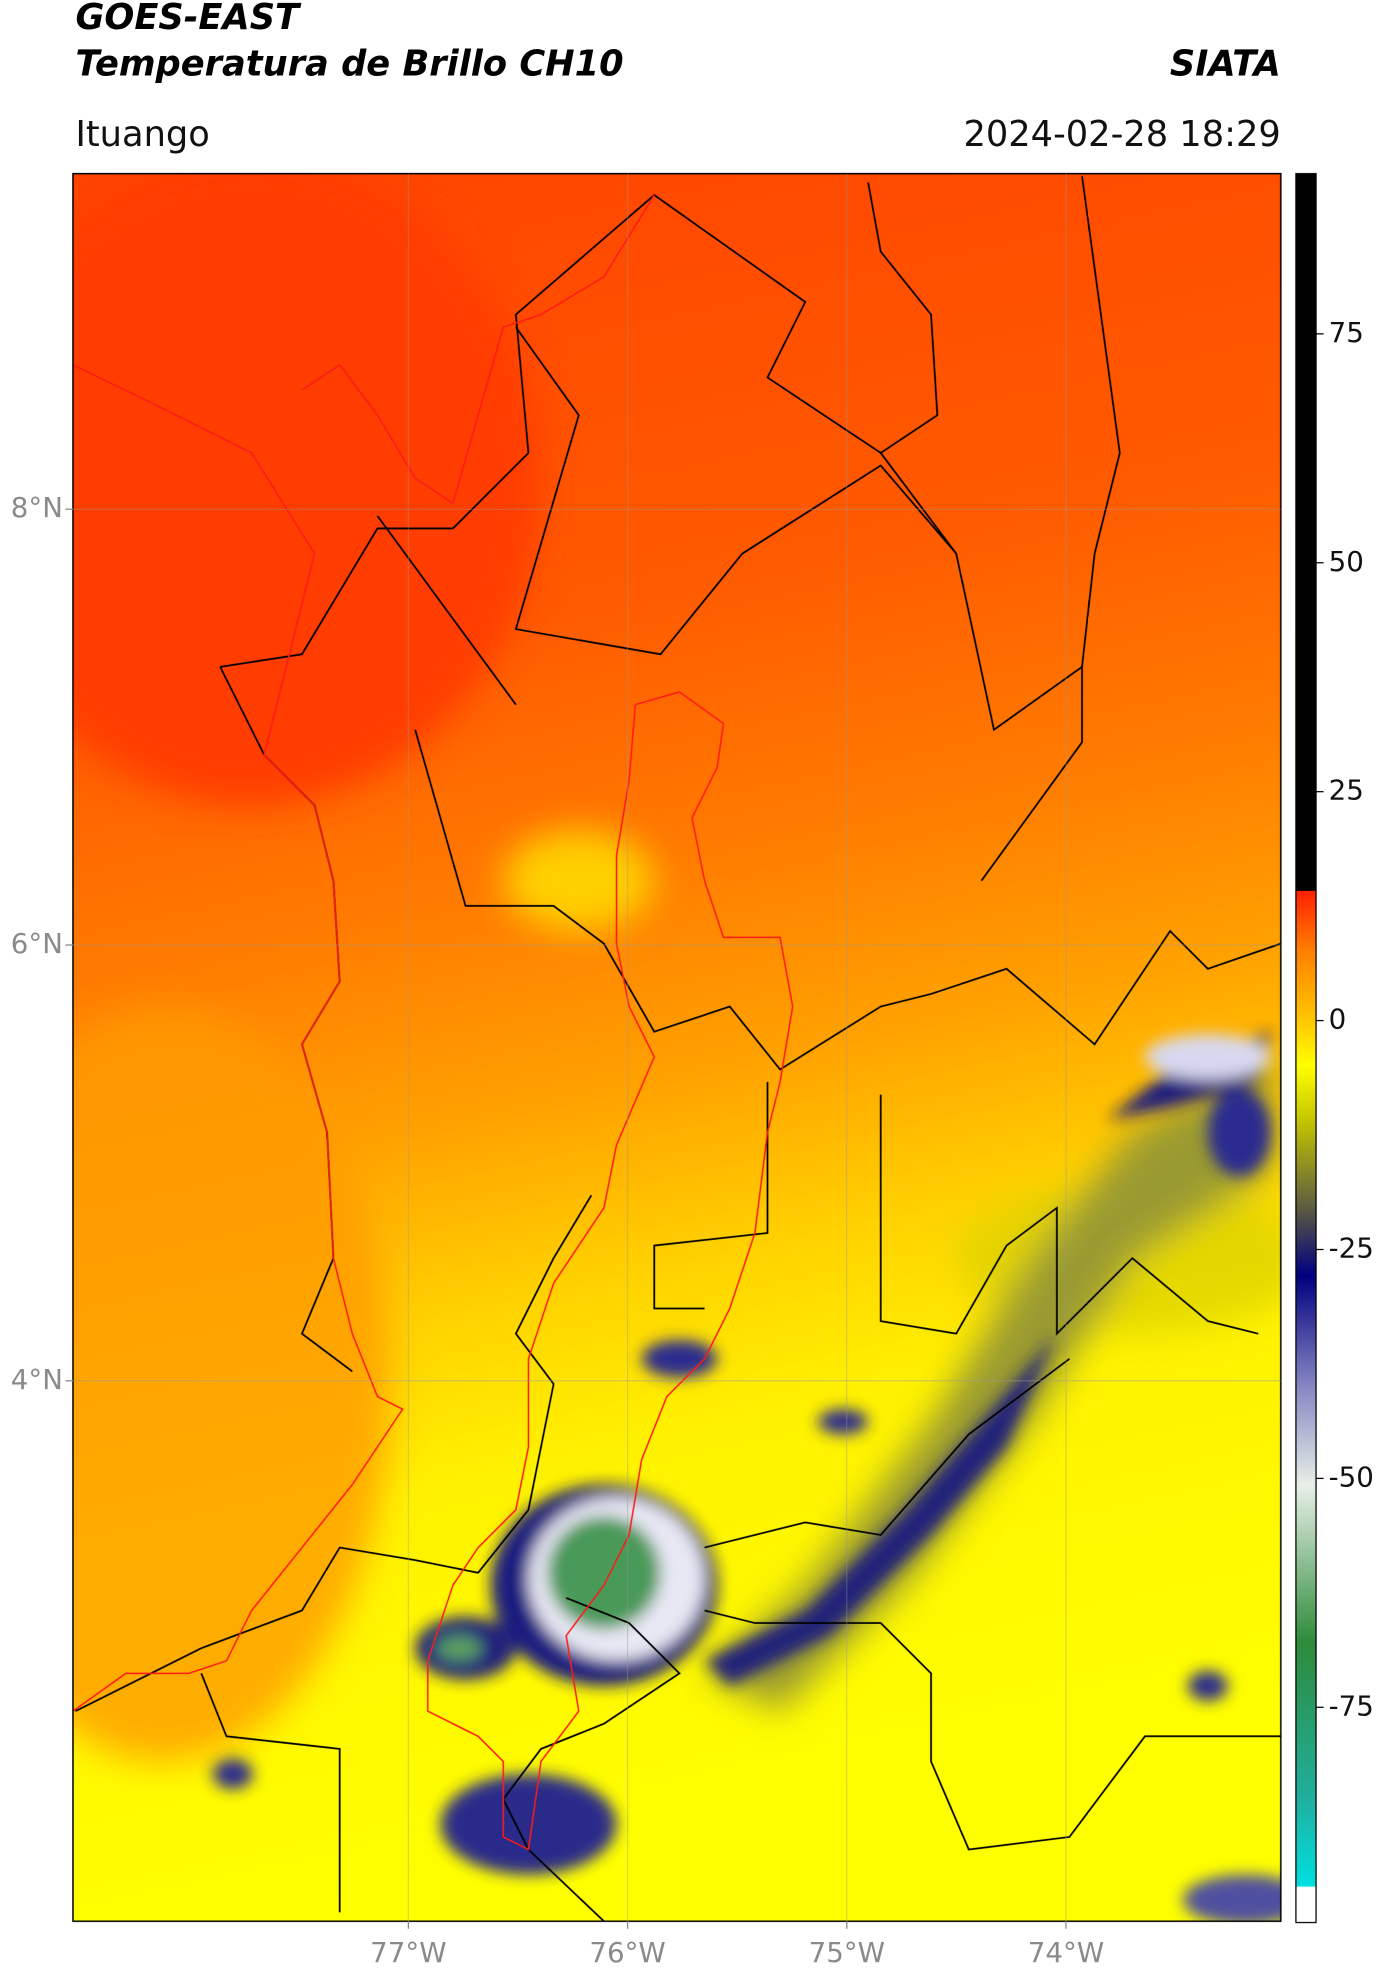 The image size is (1384, 1981). I want to click on colorbar-tick-label: -50, so click(1351, 1476).